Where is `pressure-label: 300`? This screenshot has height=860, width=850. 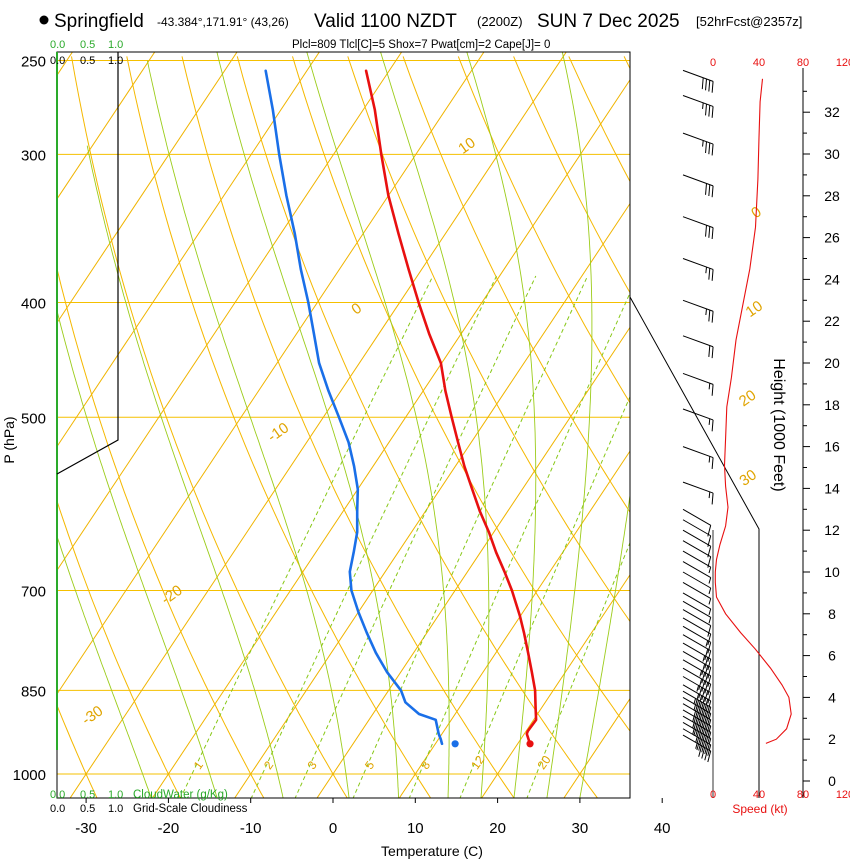 pressure-label: 300 is located at coordinates (33, 155).